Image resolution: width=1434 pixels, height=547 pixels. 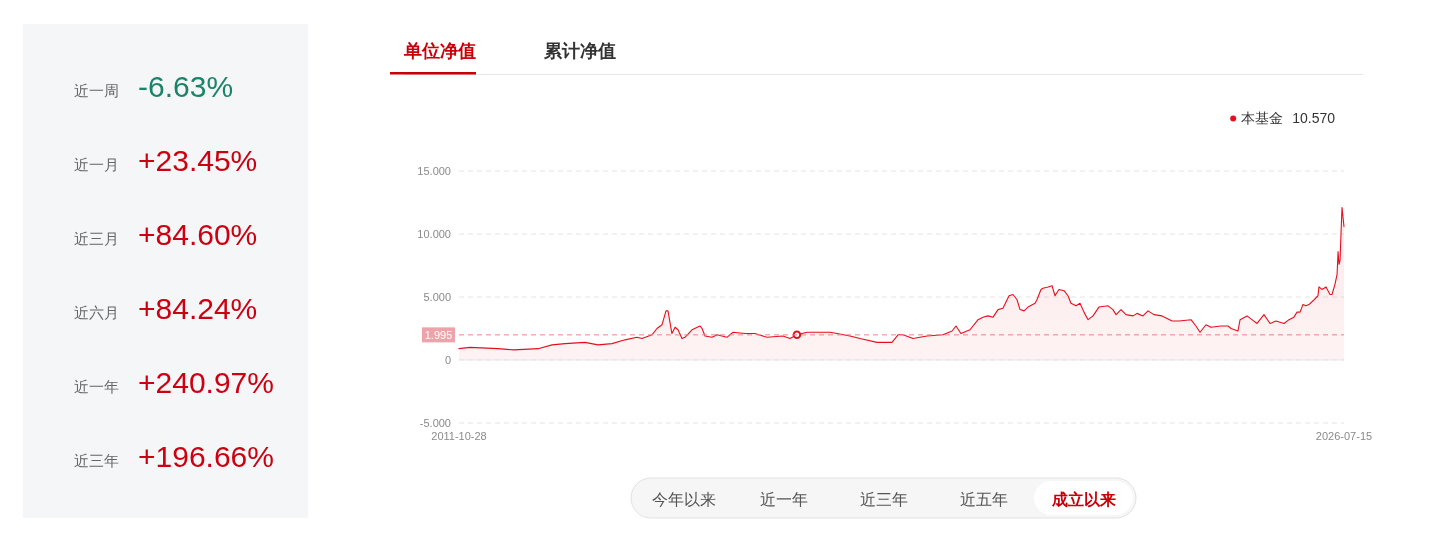 What do you see at coordinates (198, 234) in the screenshot?
I see `value-label: +84.60%` at bounding box center [198, 234].